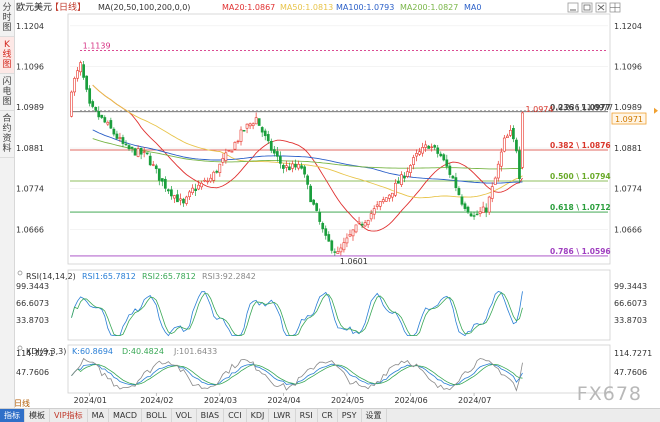 This screenshot has width=660, height=422. What do you see at coordinates (69, 415) in the screenshot?
I see `tab-vip-indicators: VIP指标` at bounding box center [69, 415].